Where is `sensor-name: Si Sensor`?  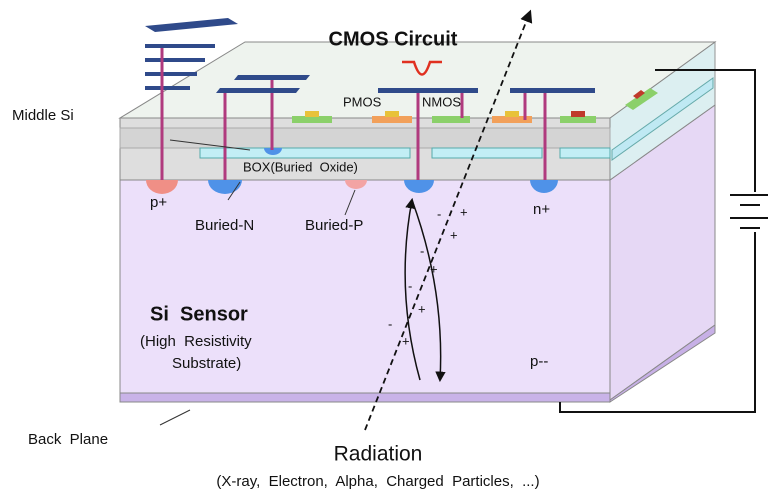
sensor-name: Si Sensor is located at coordinates (199, 314).